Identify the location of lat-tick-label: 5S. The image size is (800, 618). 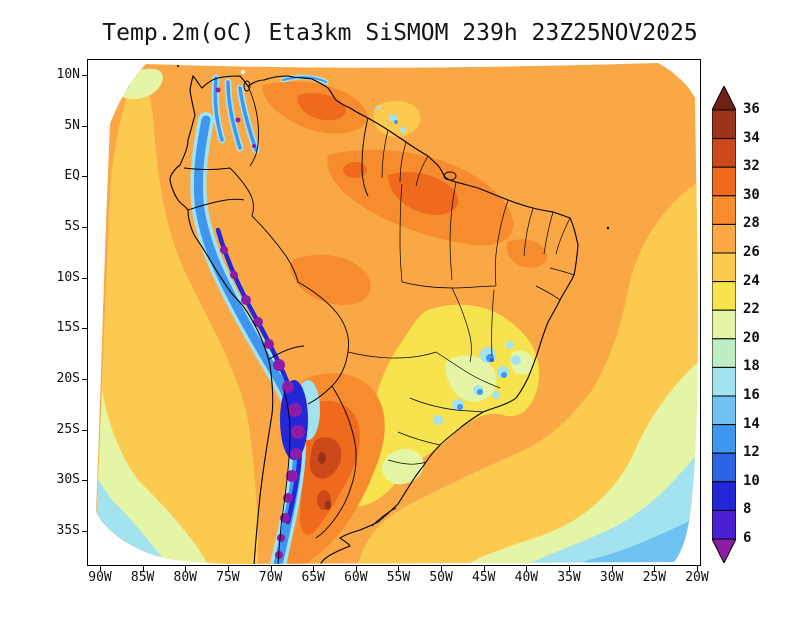
(72, 226).